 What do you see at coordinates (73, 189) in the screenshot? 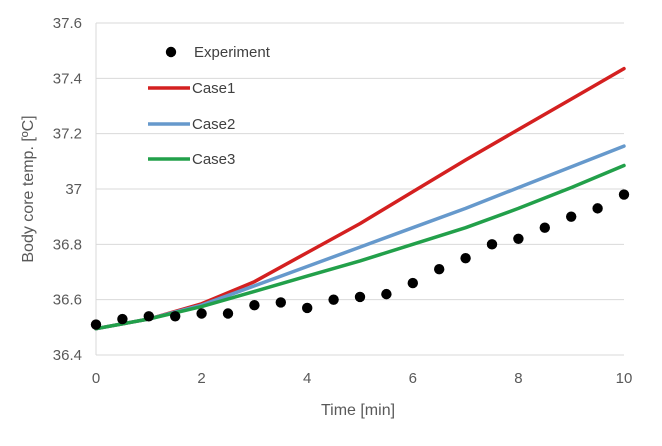
I see `y-tick-label: 37` at bounding box center [73, 189].